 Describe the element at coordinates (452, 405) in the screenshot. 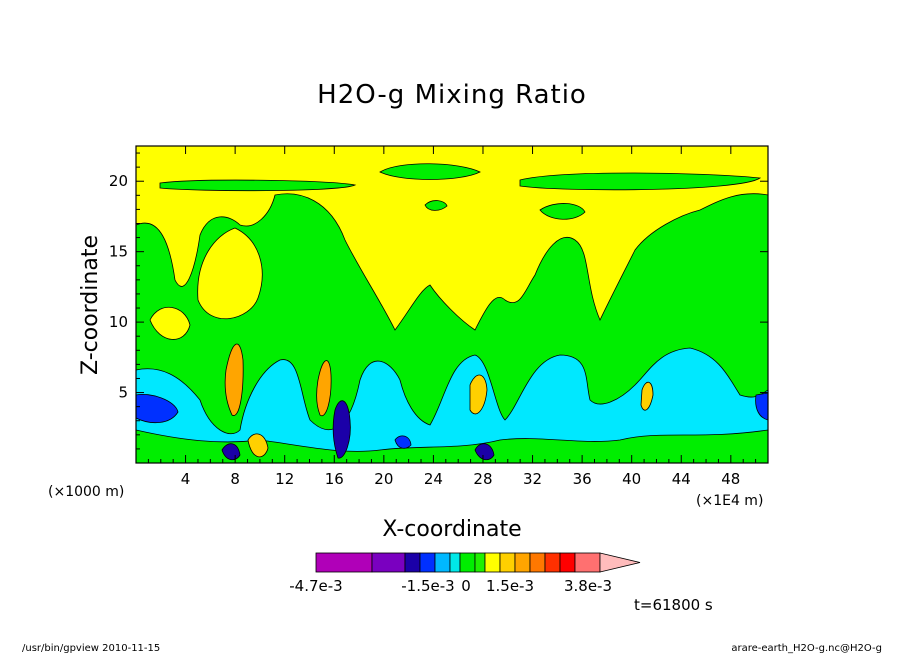

I see `field-cyan` at that location.